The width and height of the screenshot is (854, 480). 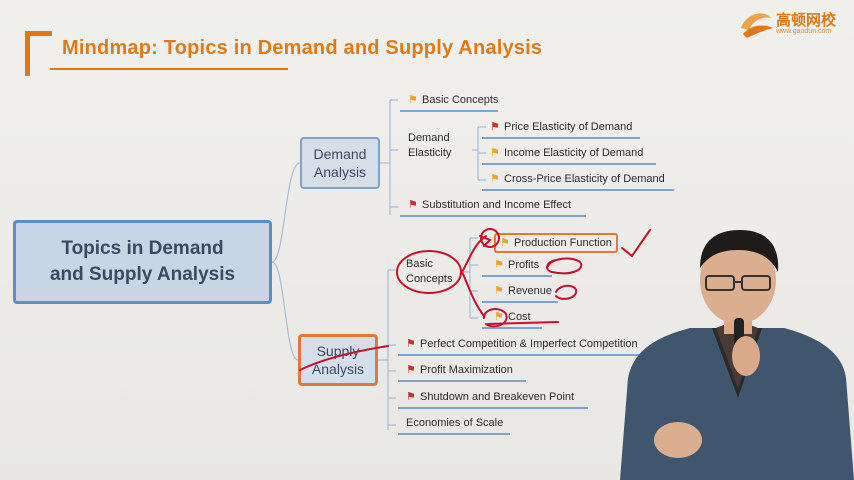 What do you see at coordinates (490, 397) in the screenshot?
I see `shutdown-breakeven-point: ⚑ Shutdown and Breakeven Point` at bounding box center [490, 397].